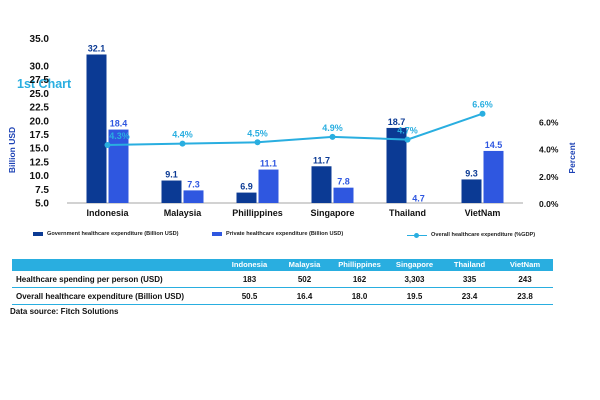 The height and width of the screenshot is (400, 600). What do you see at coordinates (482, 105) in the screenshot?
I see `data-label-gdp: 6.6%` at bounding box center [482, 105].